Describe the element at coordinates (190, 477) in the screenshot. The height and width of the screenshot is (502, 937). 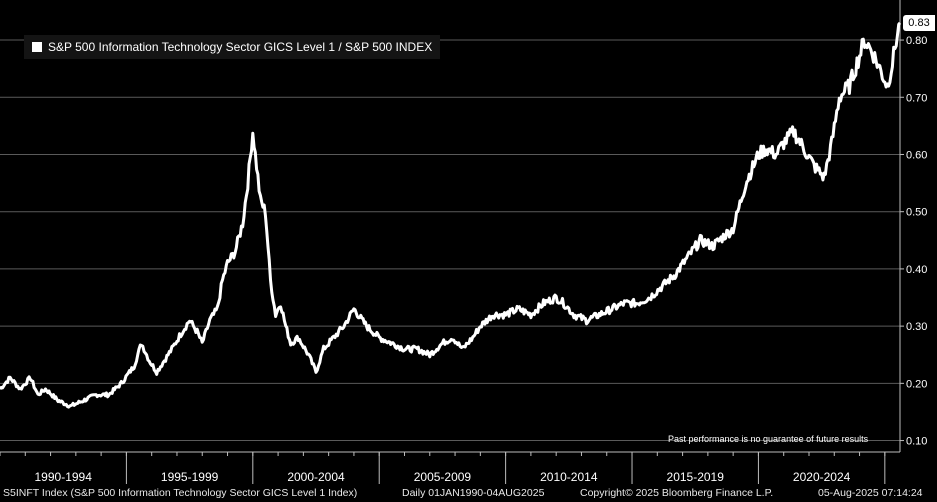
I see `x-tick-label: 1995-1999` at that location.